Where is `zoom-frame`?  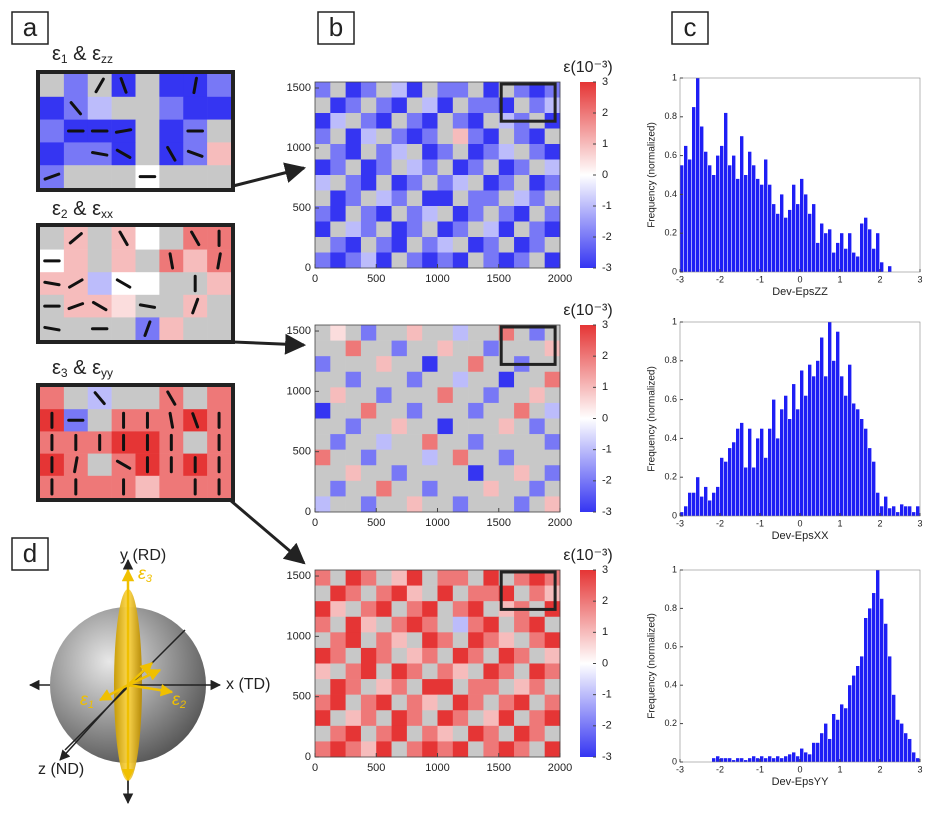
zoom-frame is located at coordinates (135, 442).